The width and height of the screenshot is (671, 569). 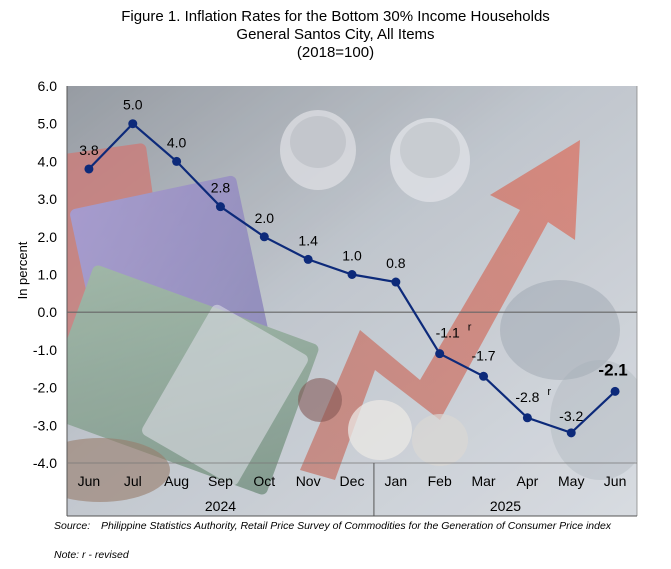 I want to click on x-tick-label: Jul, so click(x=133, y=481).